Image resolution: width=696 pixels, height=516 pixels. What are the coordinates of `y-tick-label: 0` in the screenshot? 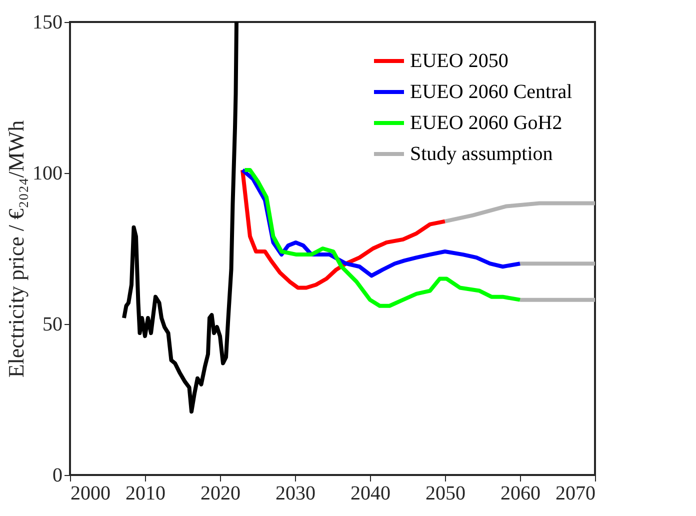 It's located at (57, 475).